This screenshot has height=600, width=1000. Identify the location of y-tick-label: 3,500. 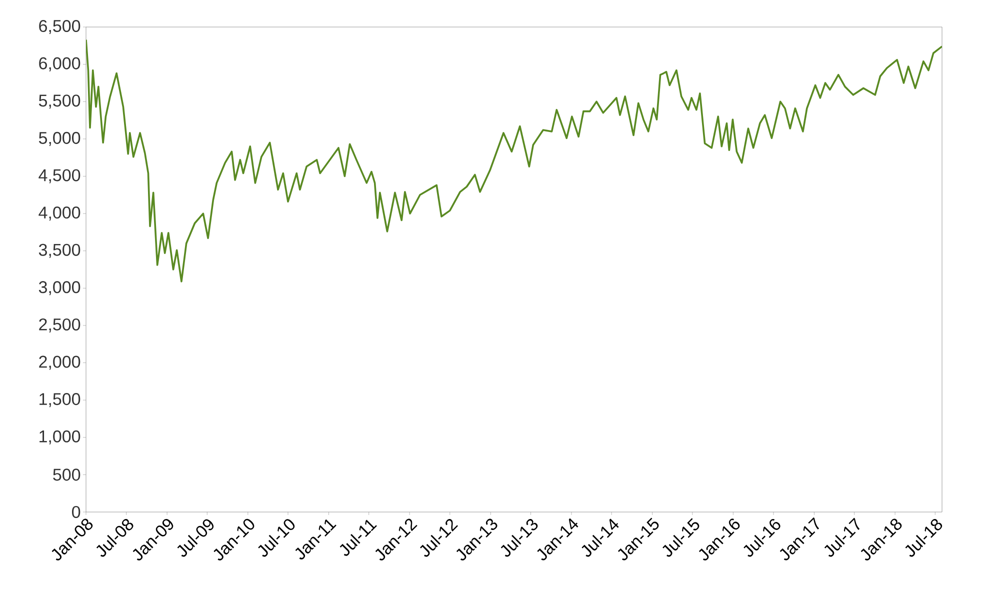
(59, 251).